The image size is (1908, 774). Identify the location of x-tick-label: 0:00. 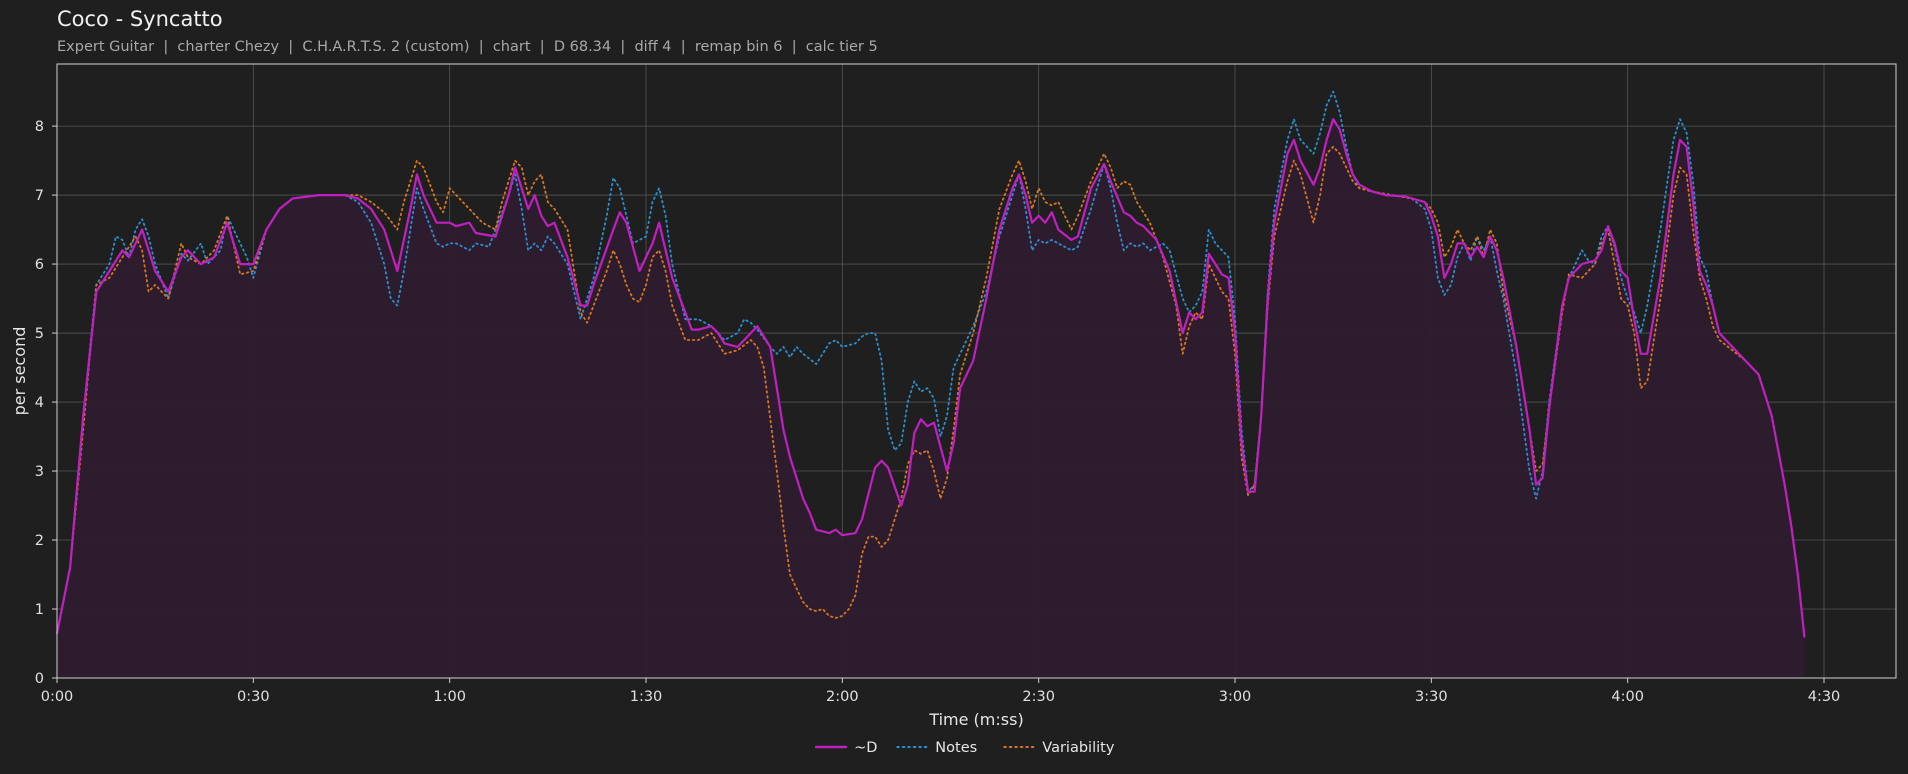
(57, 697).